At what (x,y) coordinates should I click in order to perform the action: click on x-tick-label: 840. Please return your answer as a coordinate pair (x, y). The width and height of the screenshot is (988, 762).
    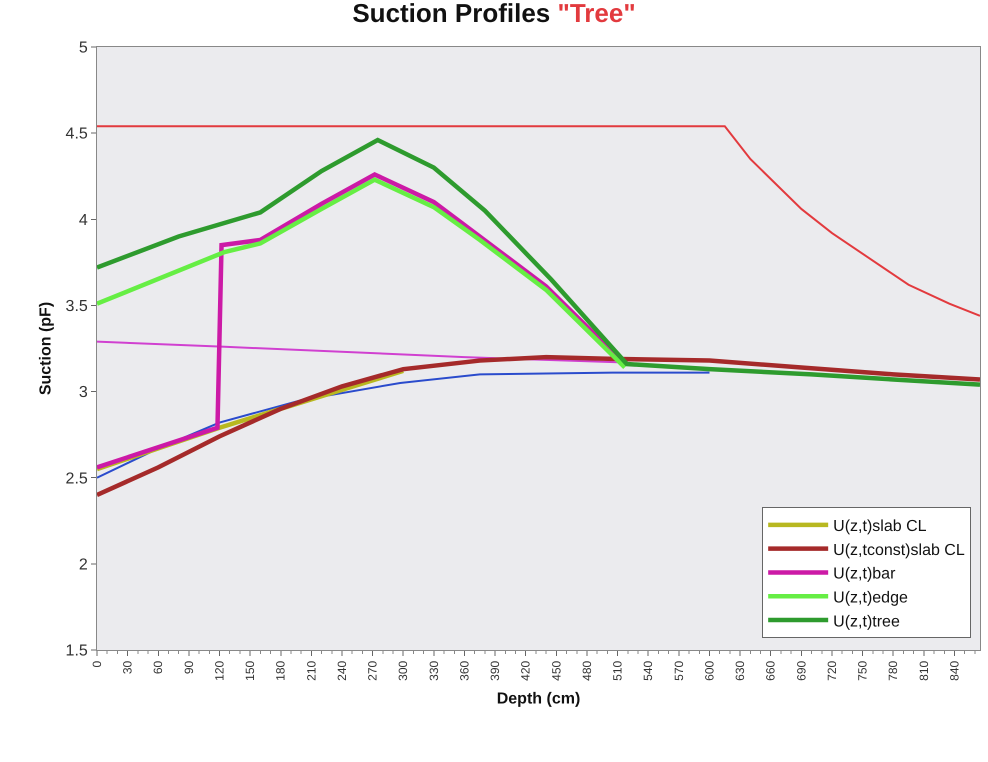
    Looking at the image, I should click on (954, 670).